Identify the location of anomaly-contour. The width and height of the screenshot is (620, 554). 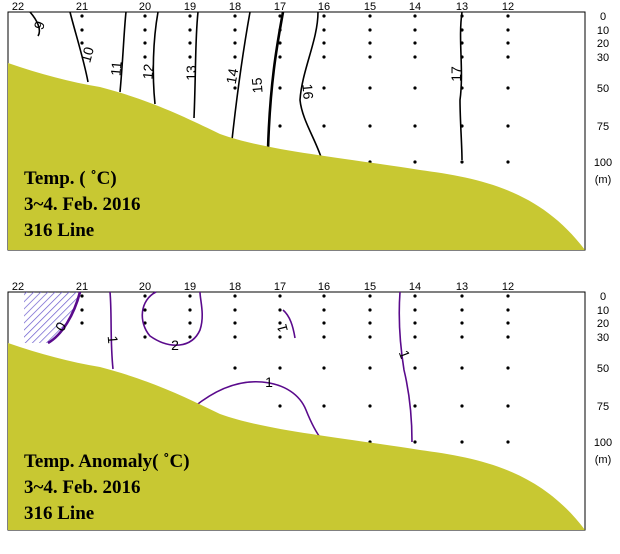
(405, 367).